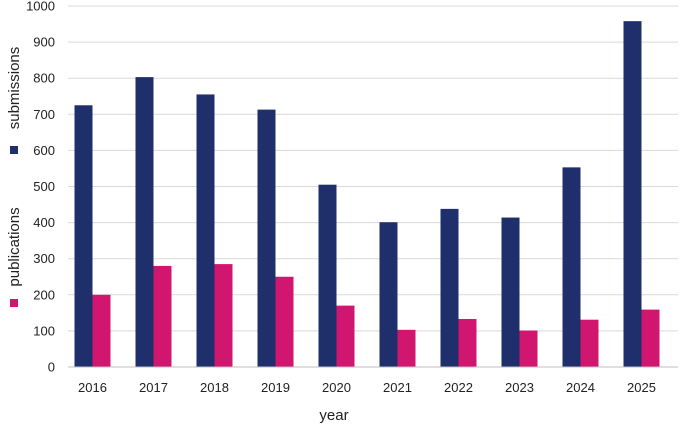 This screenshot has height=425, width=684. What do you see at coordinates (44, 150) in the screenshot?
I see `y-tick-label: 600` at bounding box center [44, 150].